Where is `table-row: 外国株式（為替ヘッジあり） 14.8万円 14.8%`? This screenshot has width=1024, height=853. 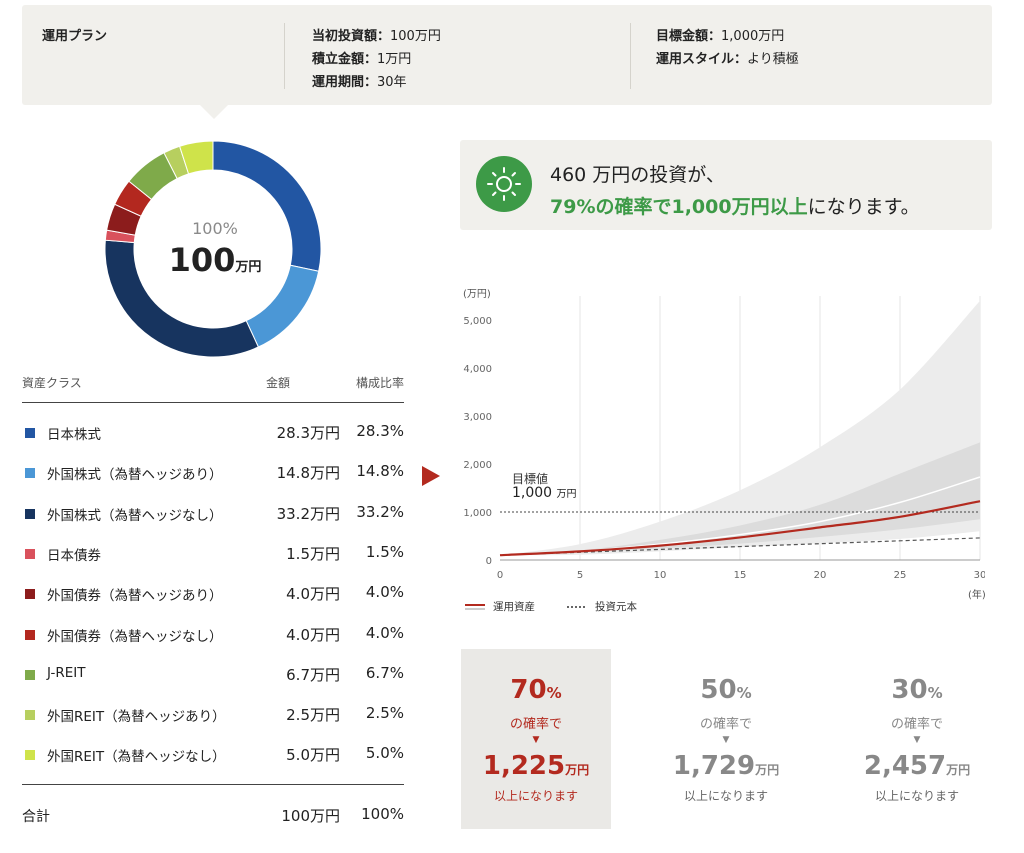 table-row: 外国株式（為替ヘッジあり） 14.8万円 14.8% is located at coordinates (213, 482).